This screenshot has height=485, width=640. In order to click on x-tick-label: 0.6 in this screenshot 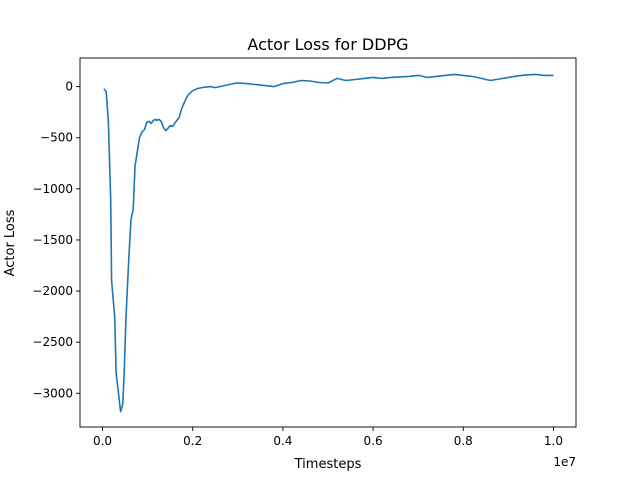, I will do `click(373, 441)`.